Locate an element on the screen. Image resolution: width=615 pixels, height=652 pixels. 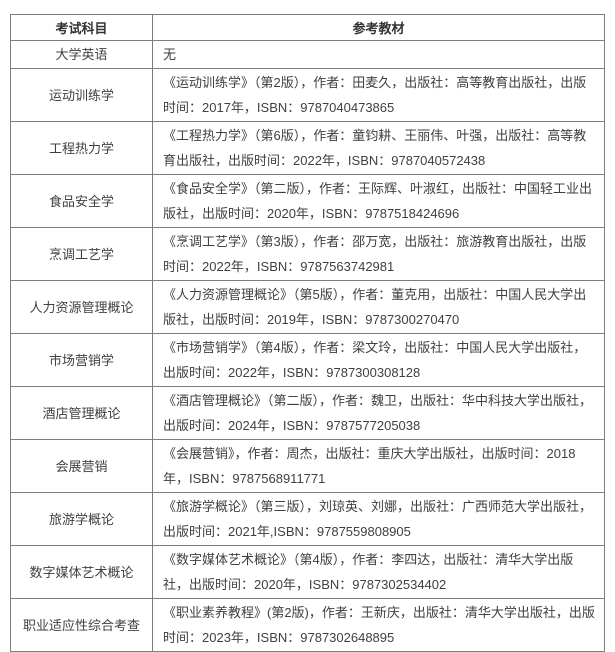
header-row: 考试科目 参考教材 is located at coordinates (307, 27).